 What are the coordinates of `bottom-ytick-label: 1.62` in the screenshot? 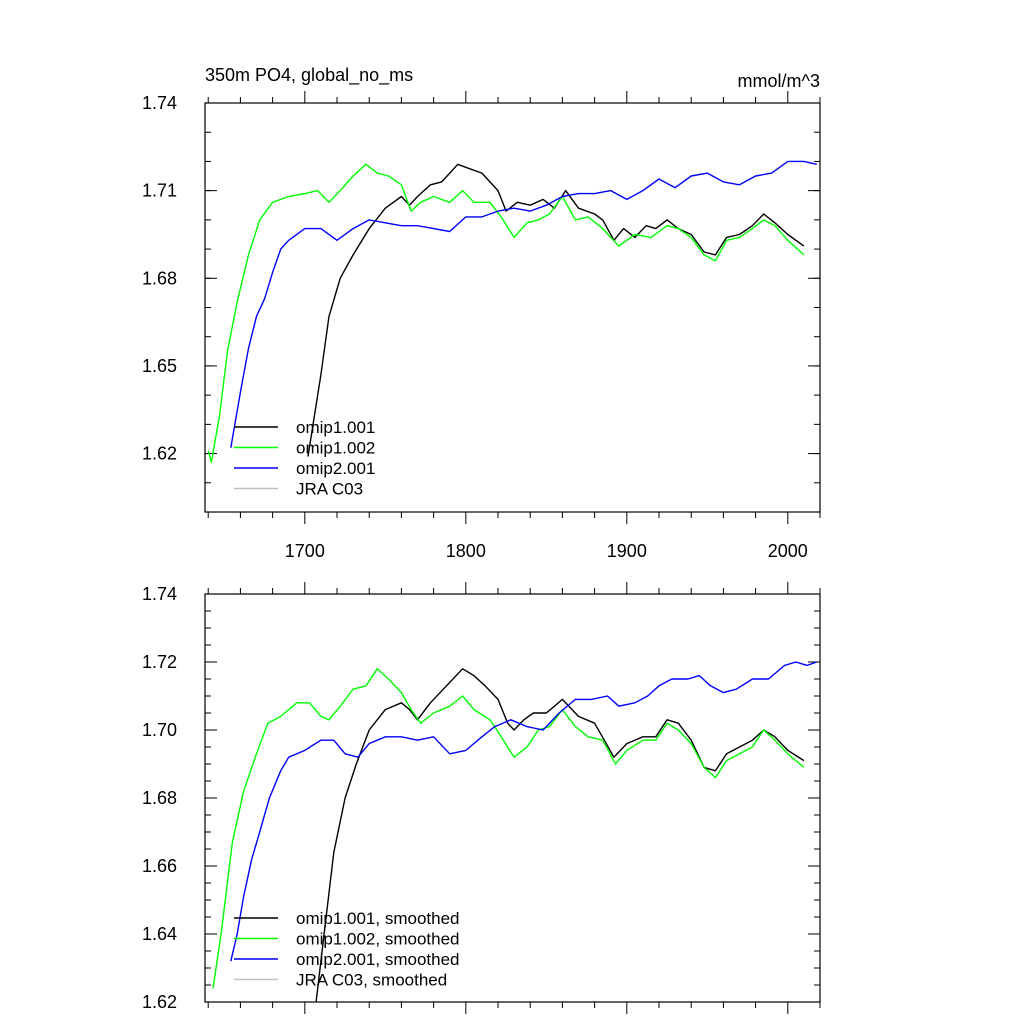 It's located at (159, 1002).